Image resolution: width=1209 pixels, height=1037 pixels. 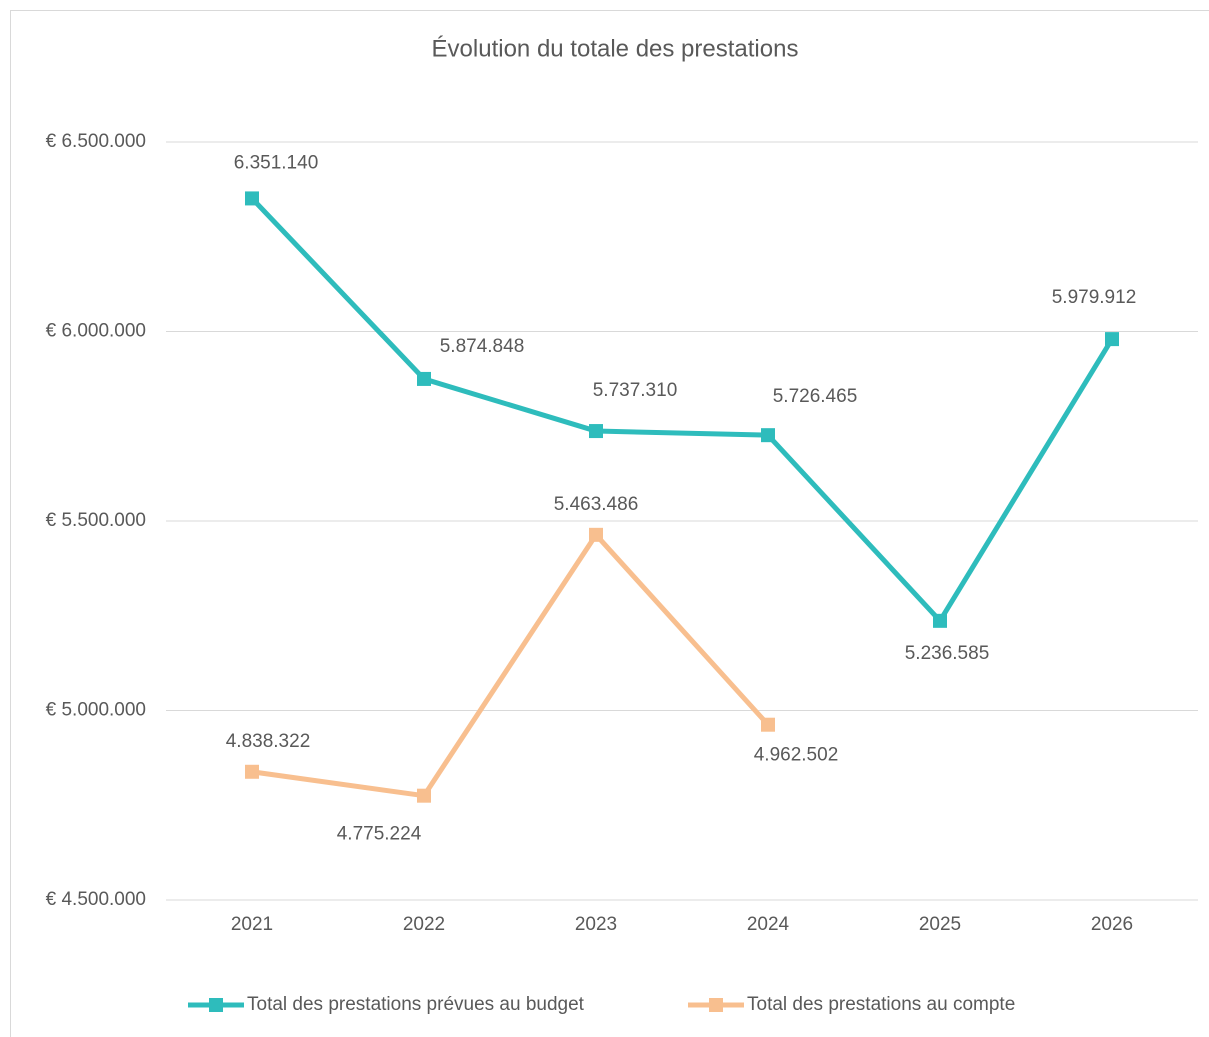 I want to click on y-tick-label: € 6.500.000, so click(x=96, y=141).